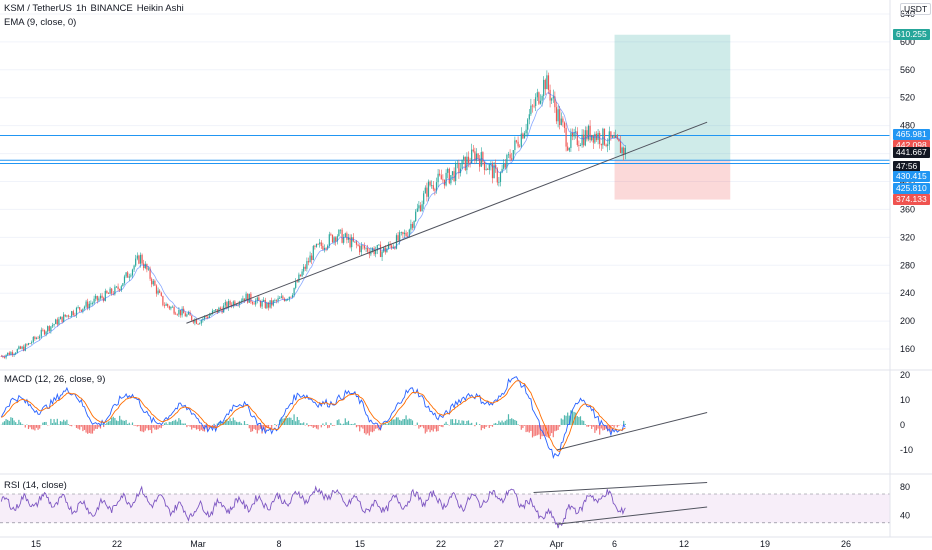  I want to click on macd-legend: MACD (12, 26, close, 9), so click(55, 379).